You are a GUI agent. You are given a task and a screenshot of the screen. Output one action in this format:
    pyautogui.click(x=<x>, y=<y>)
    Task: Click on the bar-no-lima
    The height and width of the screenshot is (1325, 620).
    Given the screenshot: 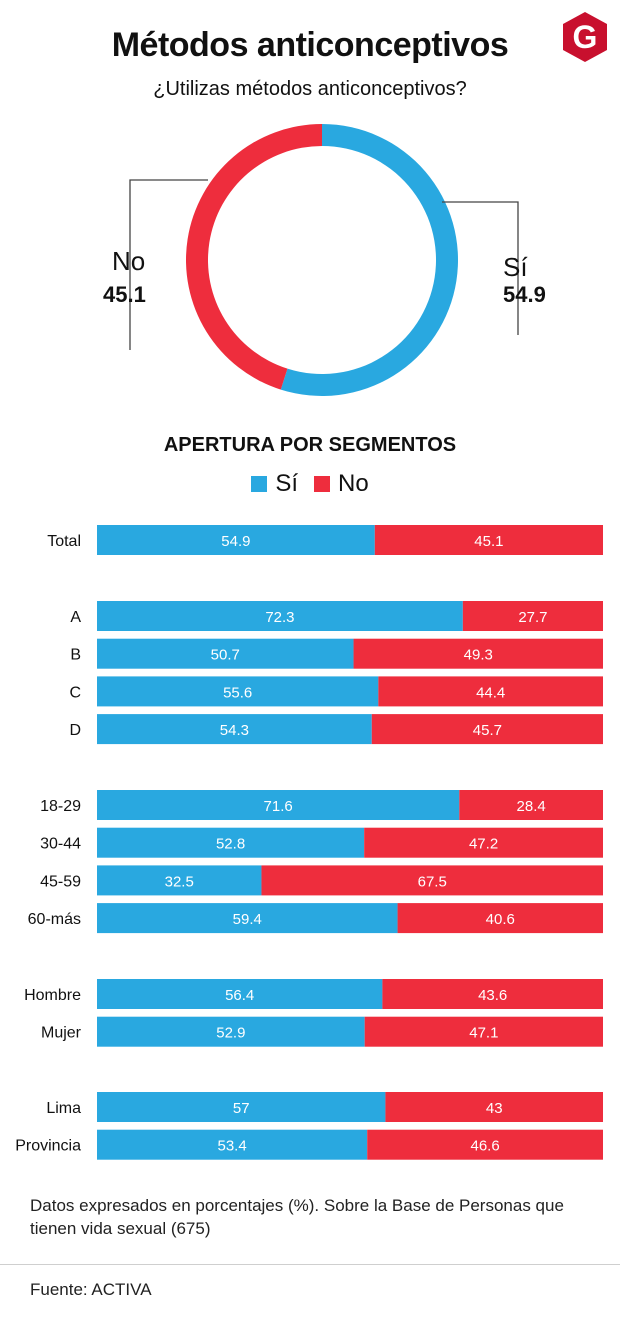 What is the action you would take?
    pyautogui.click(x=494, y=1107)
    